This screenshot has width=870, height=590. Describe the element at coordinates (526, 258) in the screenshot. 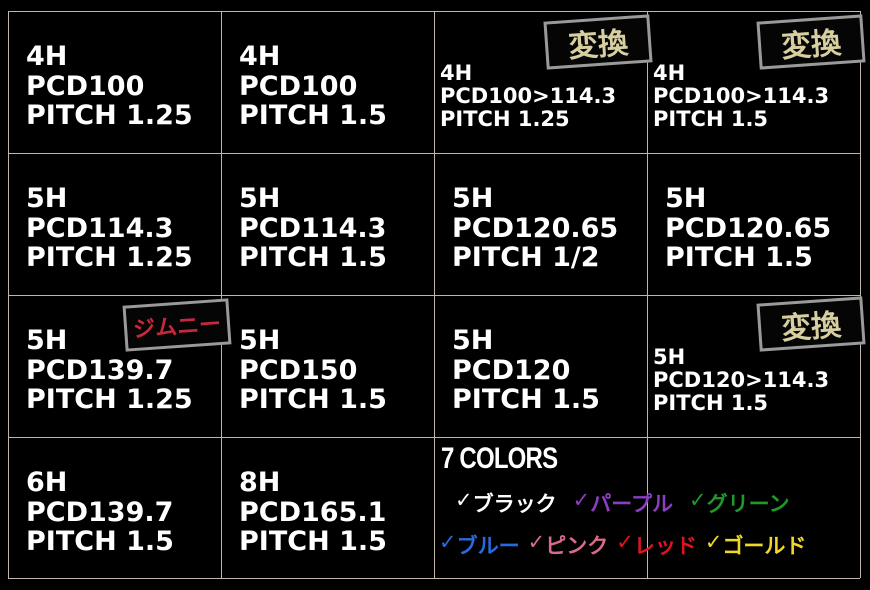

I see `pitch-value: PITCH 1/2` at that location.